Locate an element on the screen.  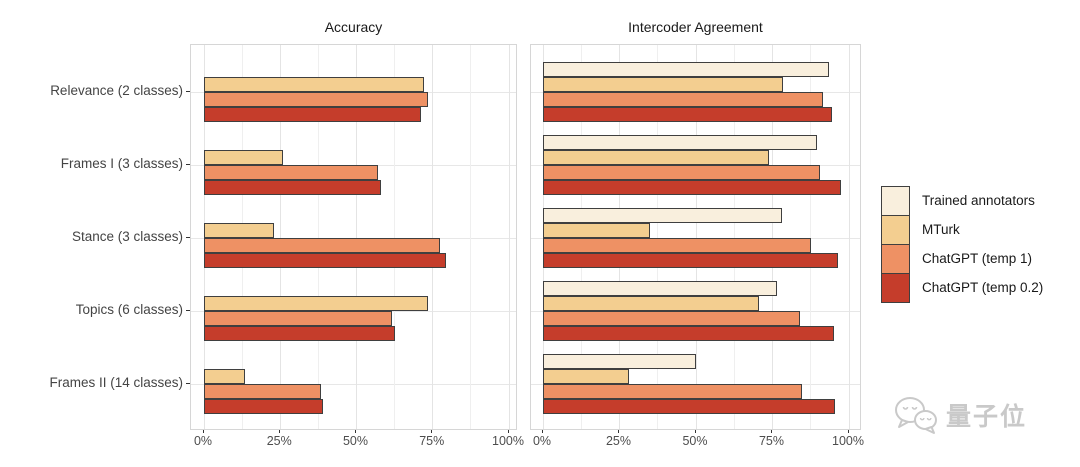
panel-title-intercoder-agreement: Intercoder Agreement is located at coordinates (695, 27).